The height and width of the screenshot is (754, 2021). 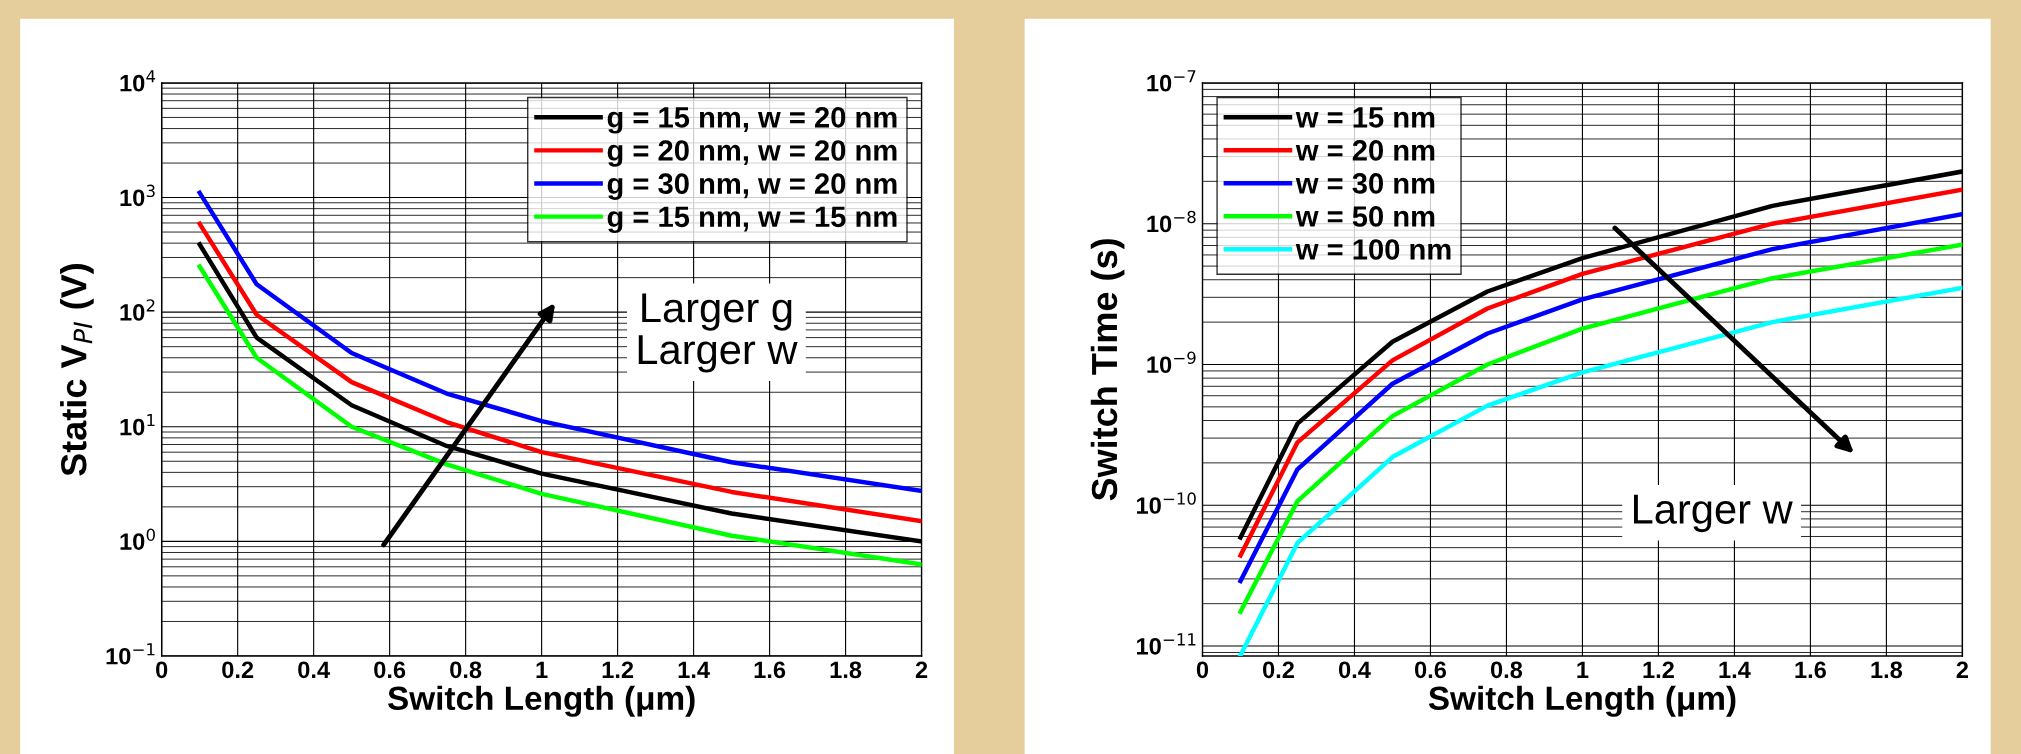 What do you see at coordinates (1365, 117) in the screenshot?
I see `legend-label: w = 15 nm` at bounding box center [1365, 117].